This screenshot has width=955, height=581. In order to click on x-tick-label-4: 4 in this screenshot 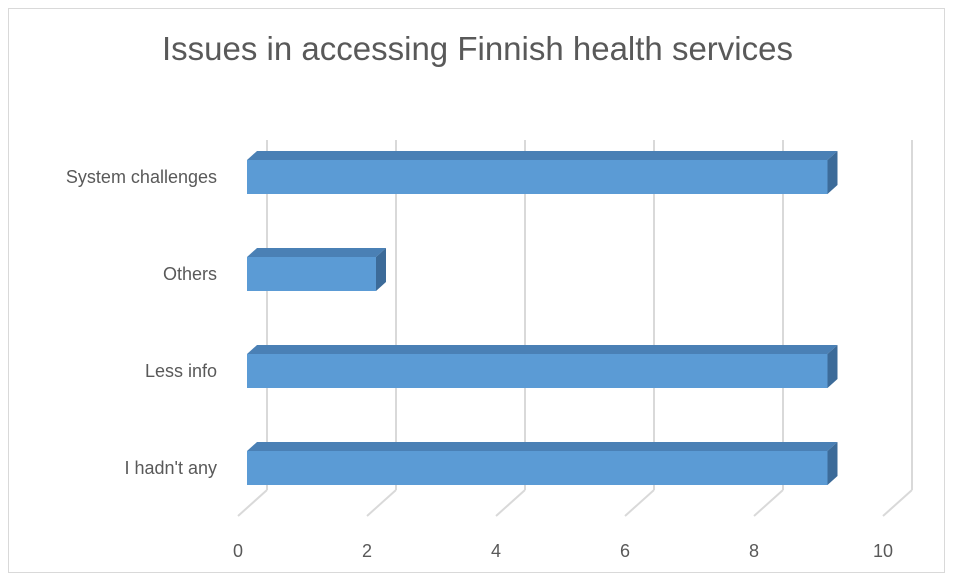, I will do `click(496, 551)`.